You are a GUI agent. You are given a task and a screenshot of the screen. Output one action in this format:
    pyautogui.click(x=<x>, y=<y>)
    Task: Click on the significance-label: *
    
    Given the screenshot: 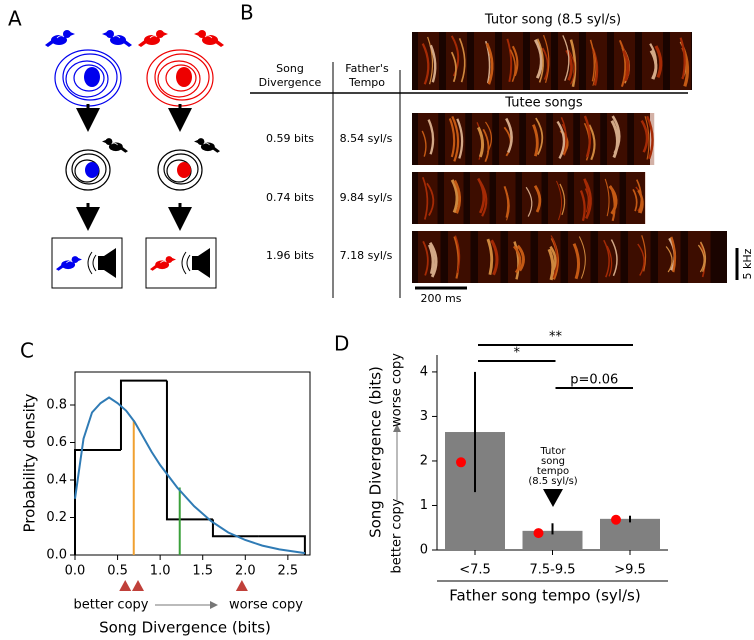 What is the action you would take?
    pyautogui.click(x=517, y=353)
    